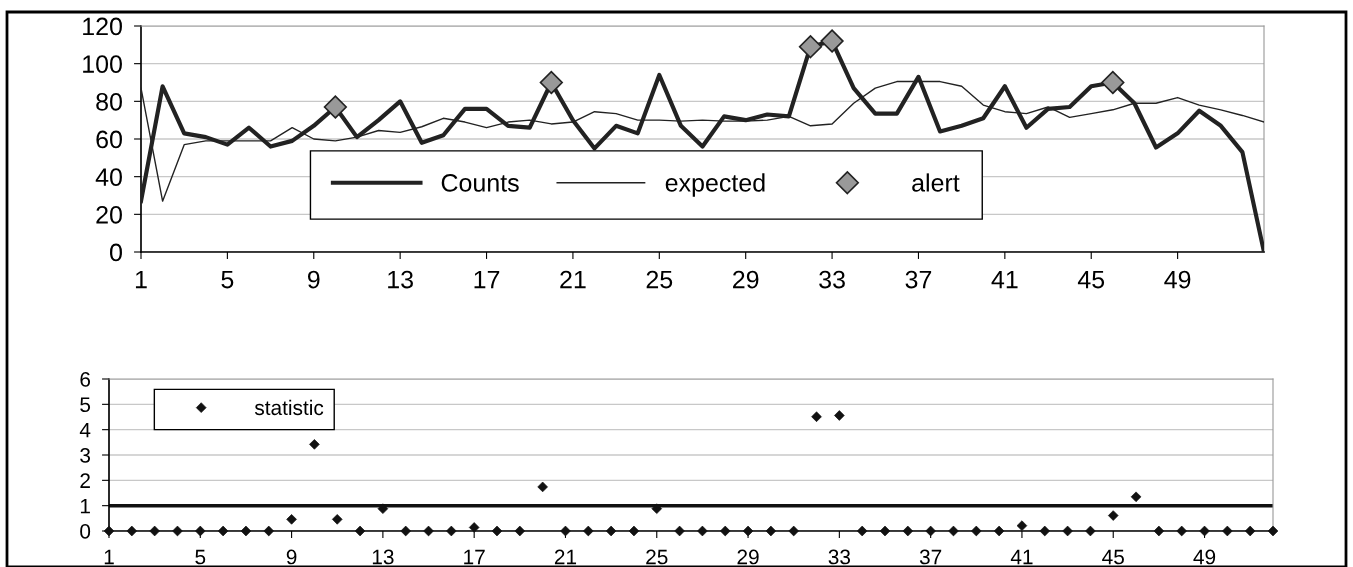 The height and width of the screenshot is (567, 1353). Describe the element at coordinates (715, 185) in the screenshot. I see `legend-label: expected` at that location.